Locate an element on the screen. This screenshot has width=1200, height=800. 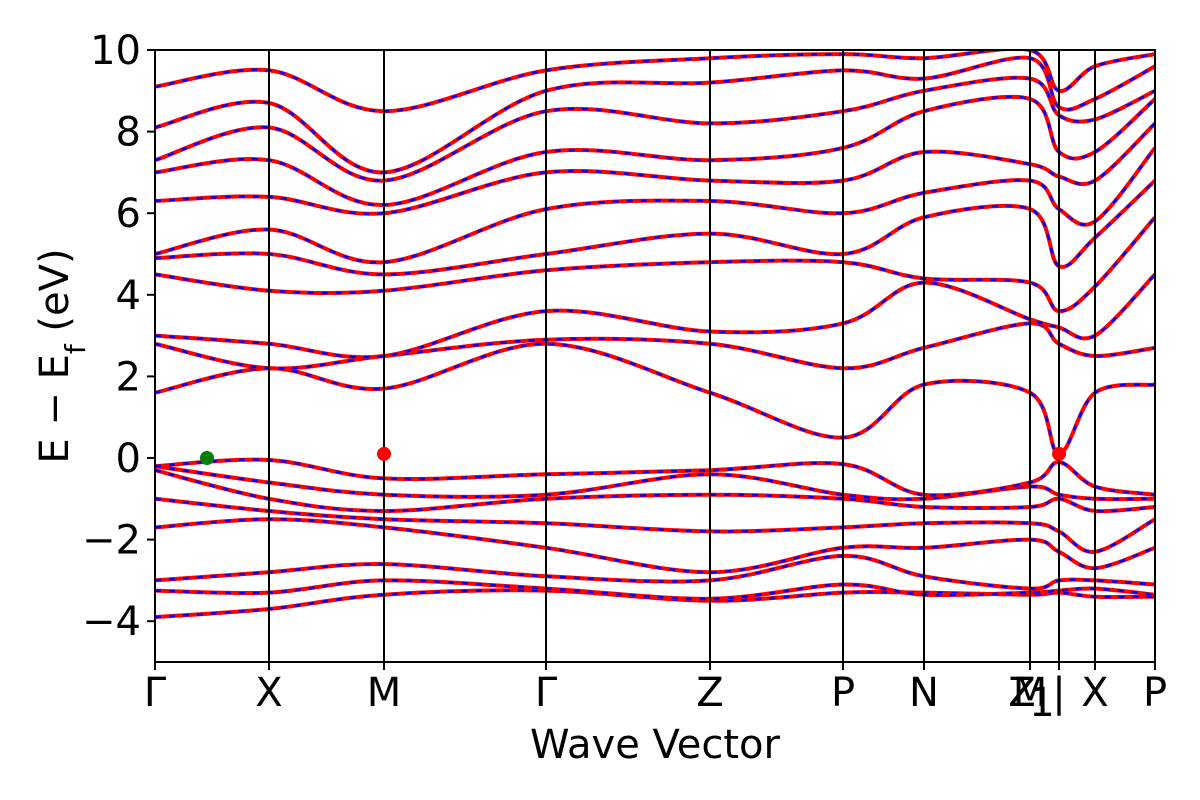
y-tick-label-5: 6 is located at coordinates (128, 214).